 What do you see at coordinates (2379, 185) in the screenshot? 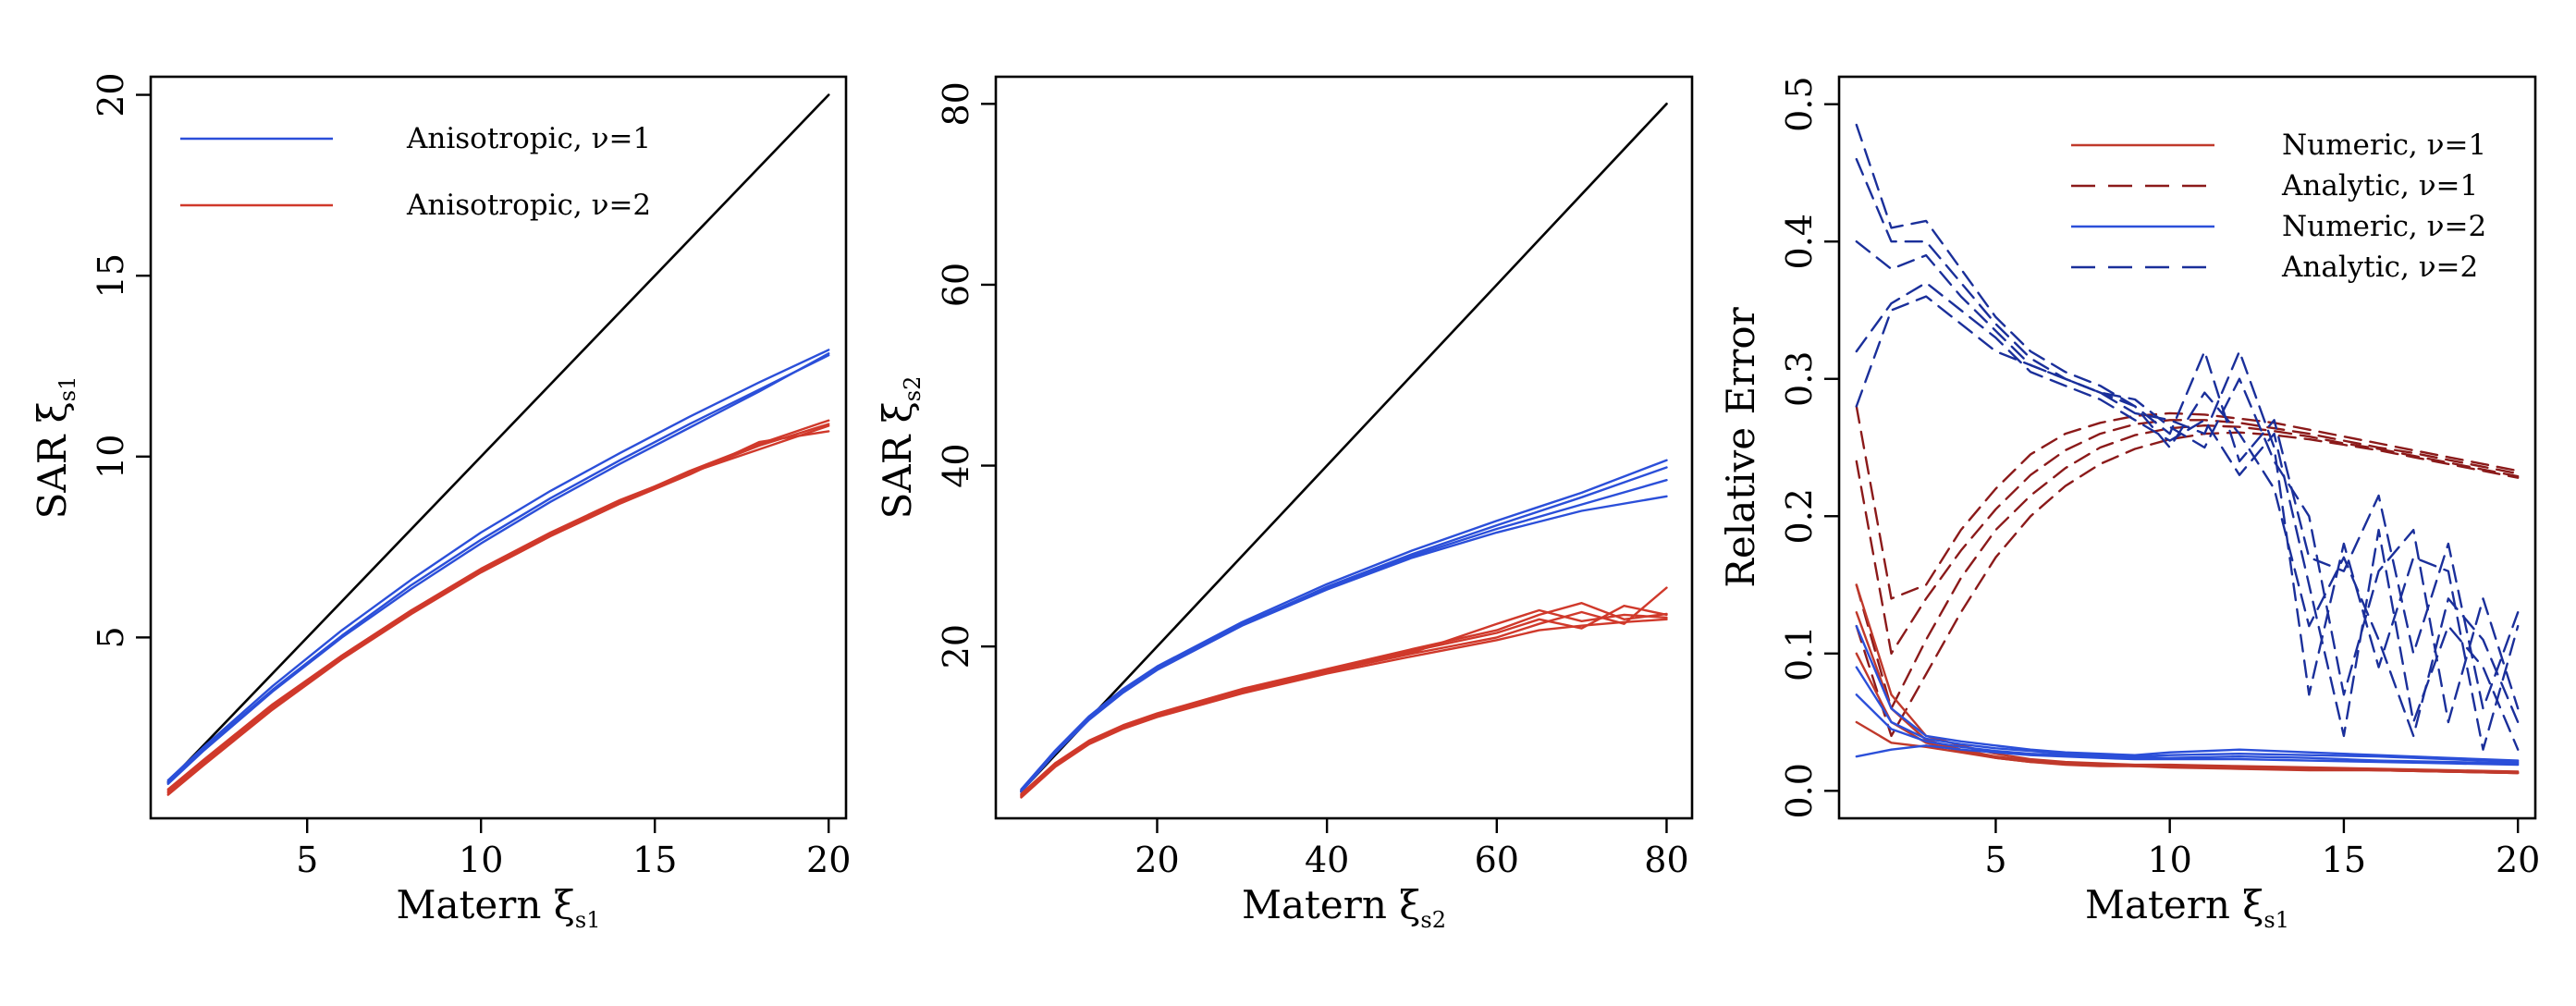
I see `legend-label: Analytic, ν=1` at bounding box center [2379, 185].